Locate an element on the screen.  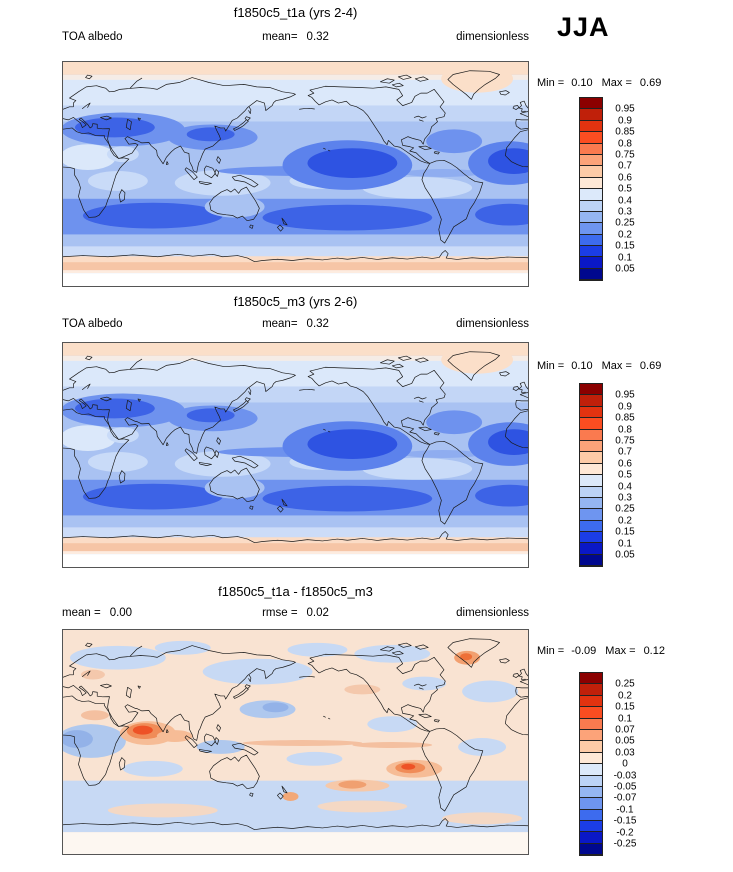
panel1-minmax: Min = 0.10 Max = 0.69 is located at coordinates (599, 83).